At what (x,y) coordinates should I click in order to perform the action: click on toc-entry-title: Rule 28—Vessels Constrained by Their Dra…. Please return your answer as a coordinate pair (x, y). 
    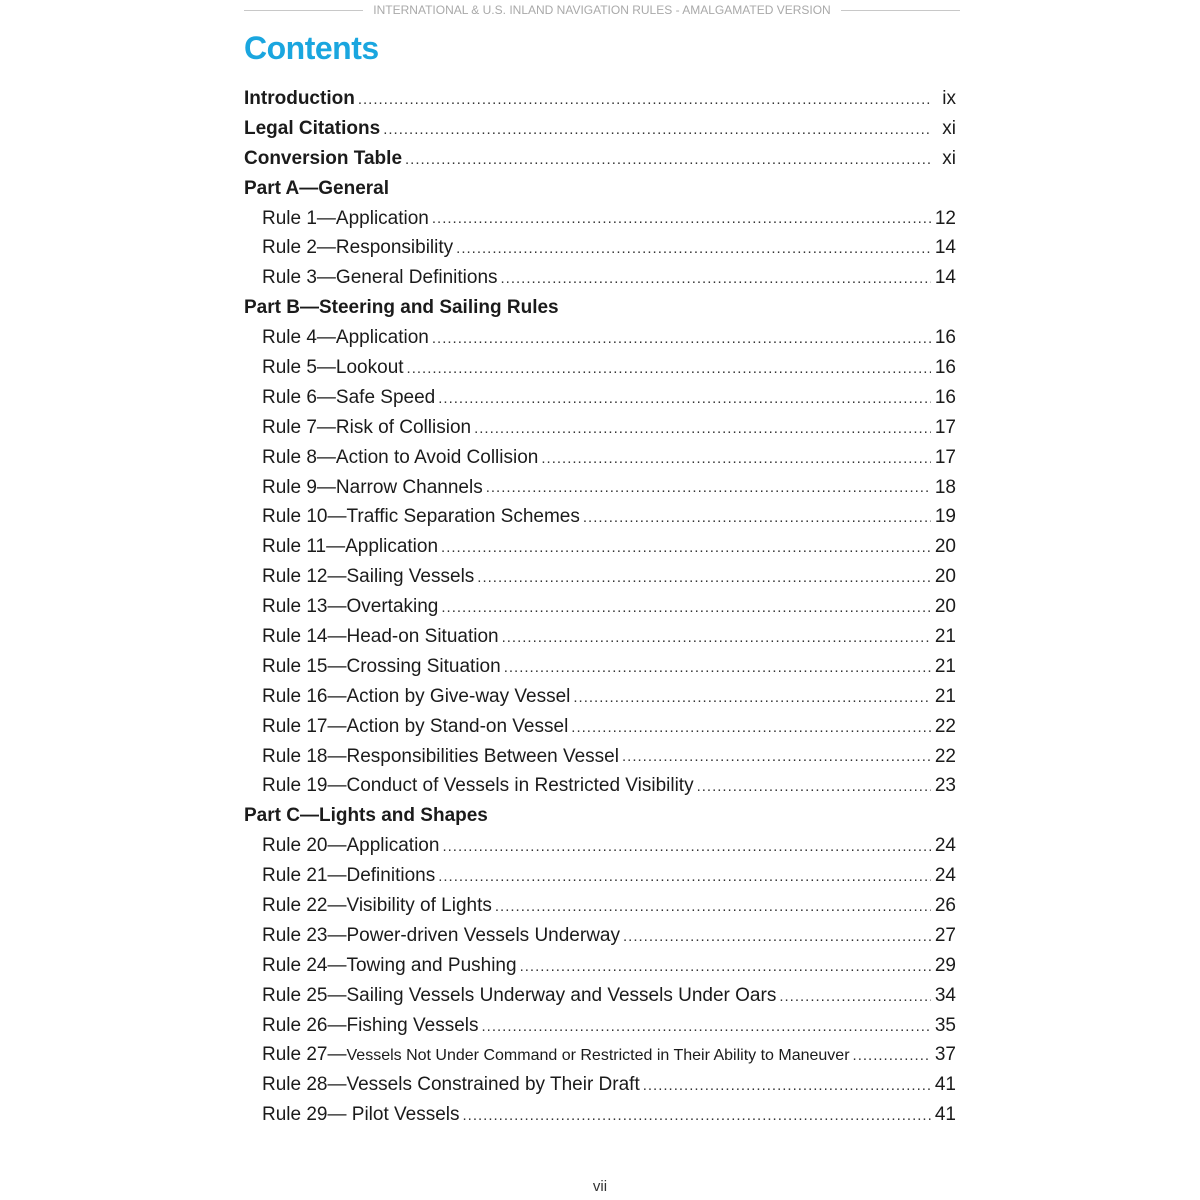
    Looking at the image, I should click on (451, 1085).